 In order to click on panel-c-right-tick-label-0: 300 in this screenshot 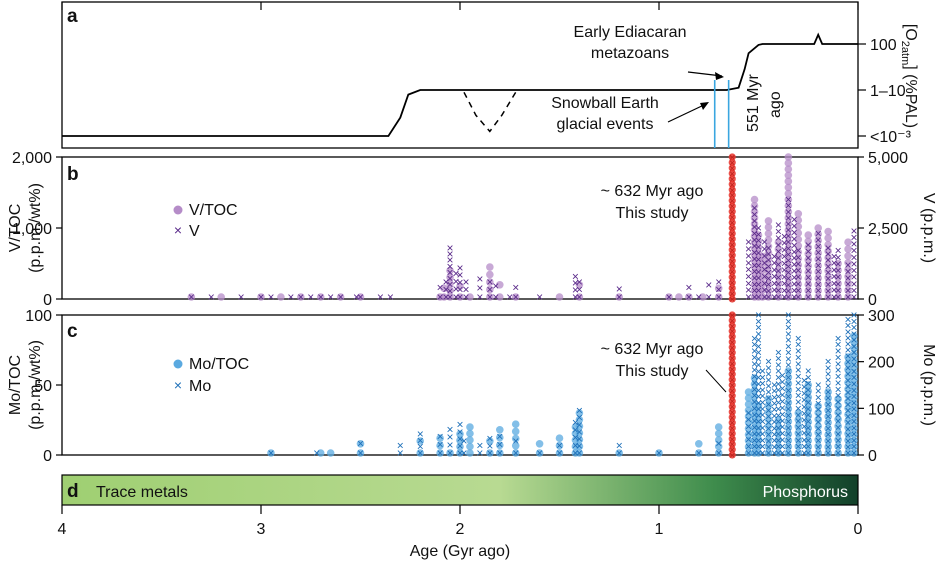, I will do `click(881, 316)`.